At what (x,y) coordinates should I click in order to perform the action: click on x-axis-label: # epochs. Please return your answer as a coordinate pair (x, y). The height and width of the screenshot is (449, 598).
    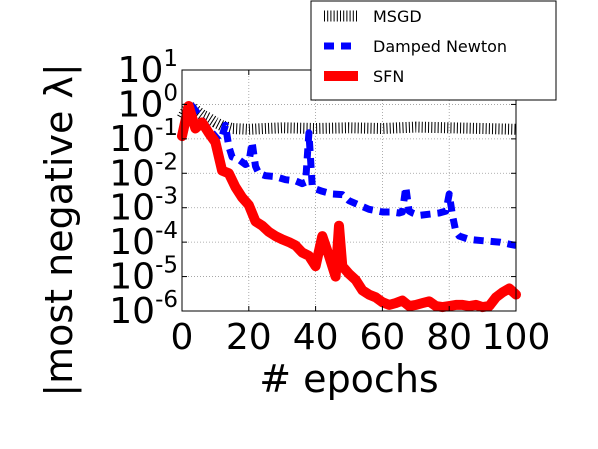
    Looking at the image, I should click on (348, 379).